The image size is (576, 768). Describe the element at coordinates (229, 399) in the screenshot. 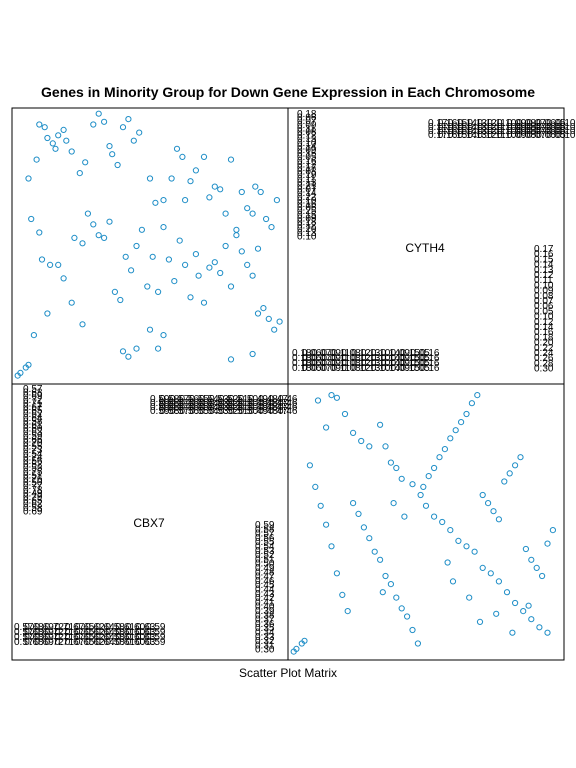

I see `tick-label: 0.52` at that location.